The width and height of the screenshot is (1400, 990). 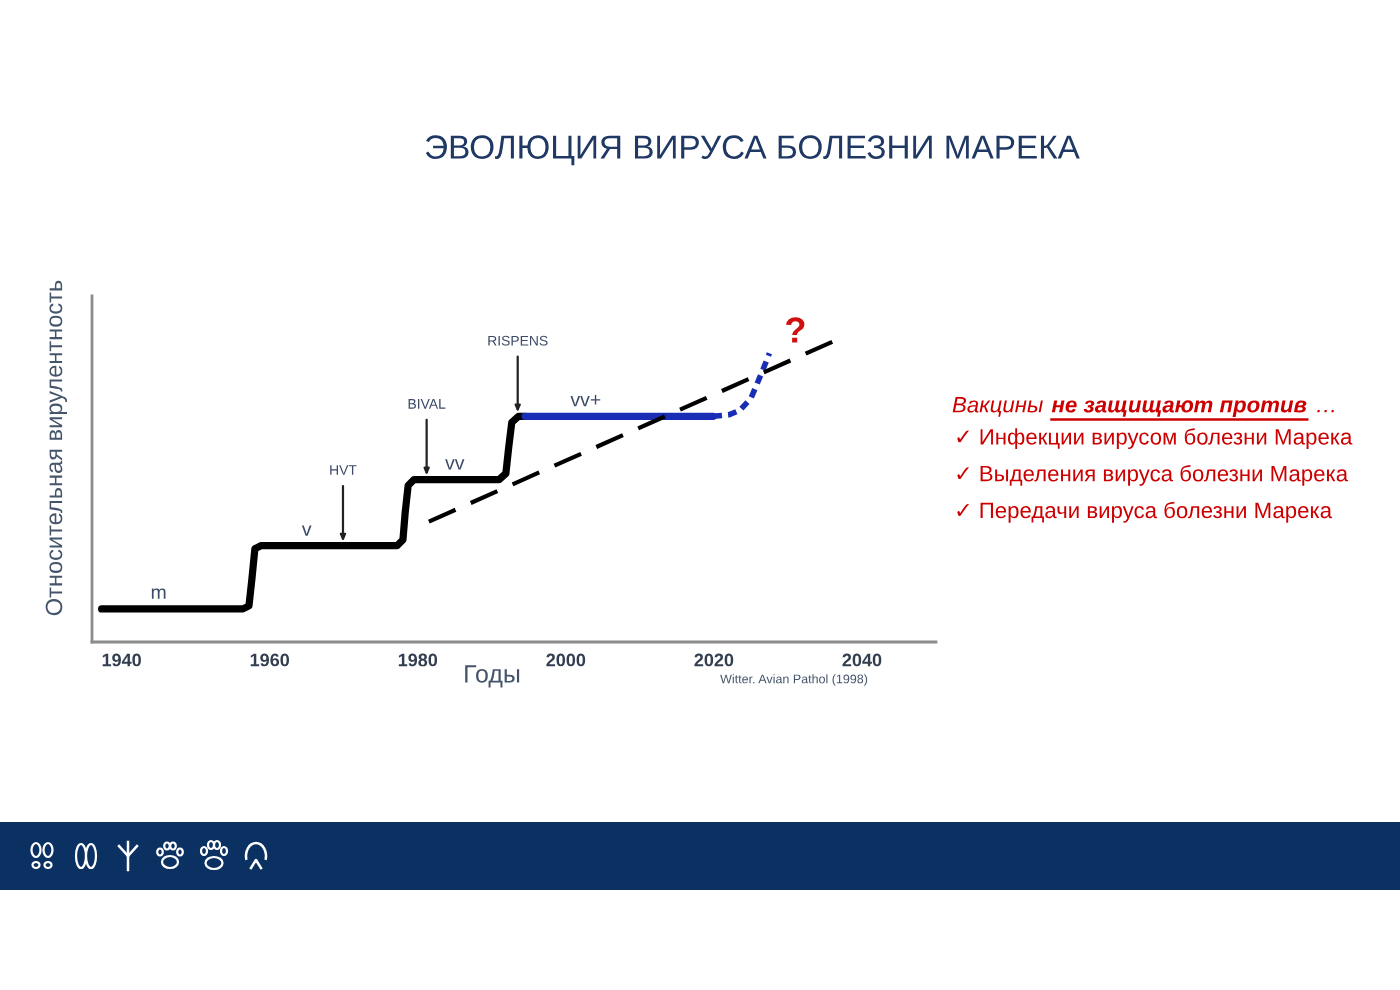 What do you see at coordinates (795, 330) in the screenshot?
I see `annotation: ?` at bounding box center [795, 330].